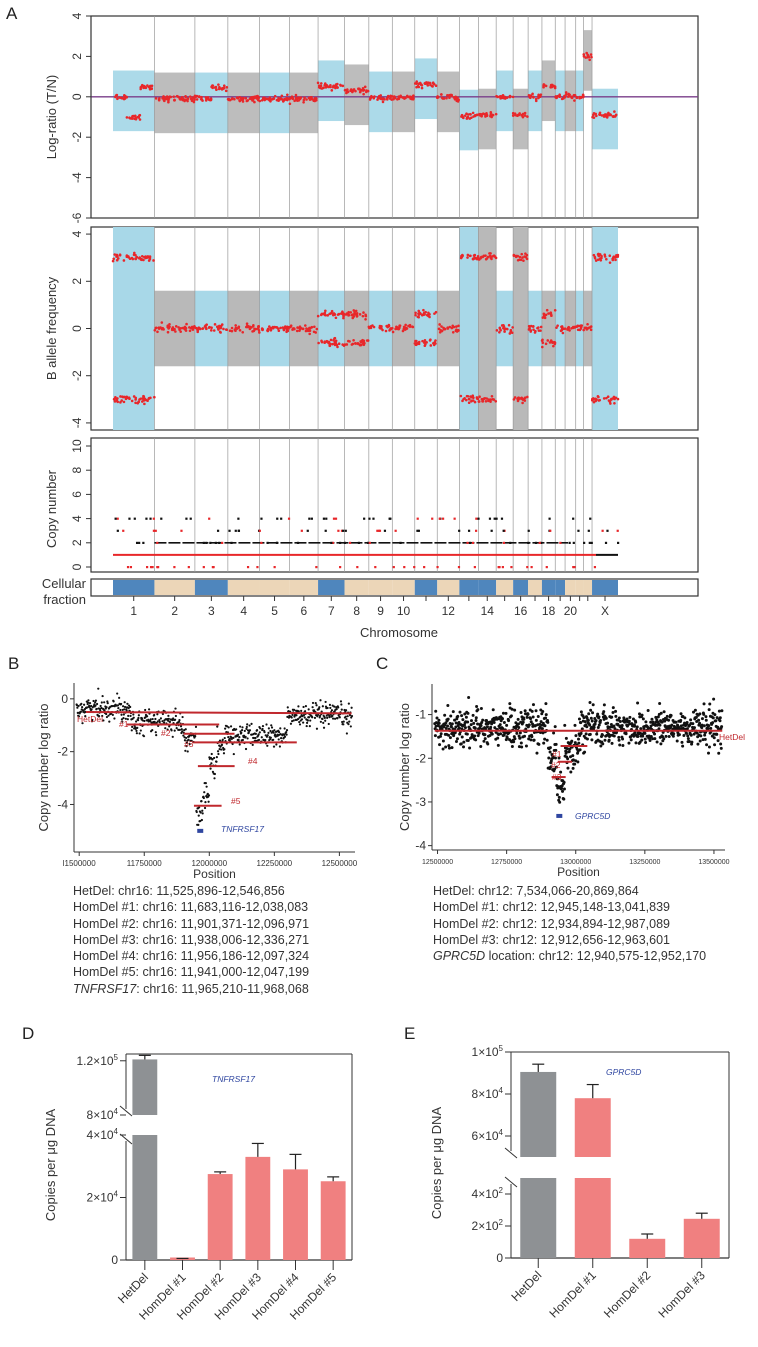  What do you see at coordinates (209, 863) in the screenshot?
I see `x-tick-label: 12000000` at bounding box center [209, 863].